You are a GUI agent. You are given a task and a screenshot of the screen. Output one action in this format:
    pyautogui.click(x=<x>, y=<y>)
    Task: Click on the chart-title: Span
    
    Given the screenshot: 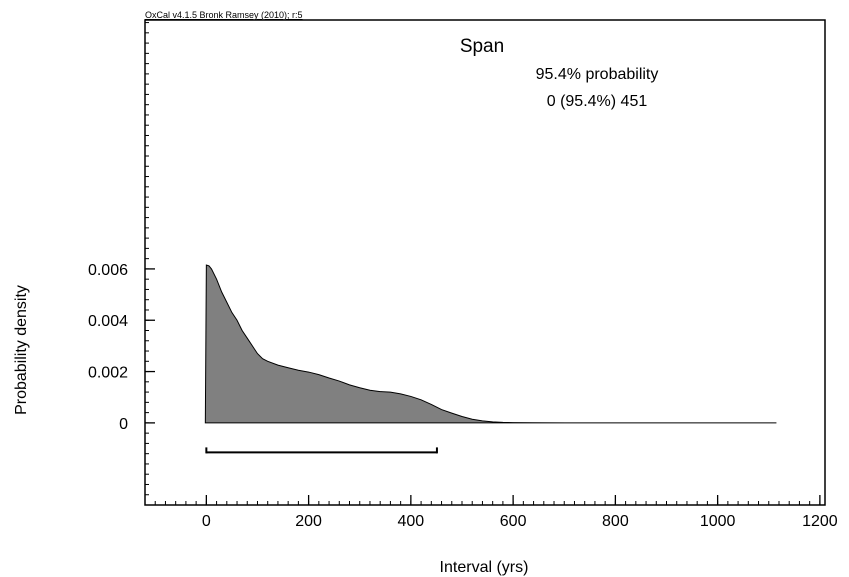 What is the action you would take?
    pyautogui.click(x=482, y=46)
    